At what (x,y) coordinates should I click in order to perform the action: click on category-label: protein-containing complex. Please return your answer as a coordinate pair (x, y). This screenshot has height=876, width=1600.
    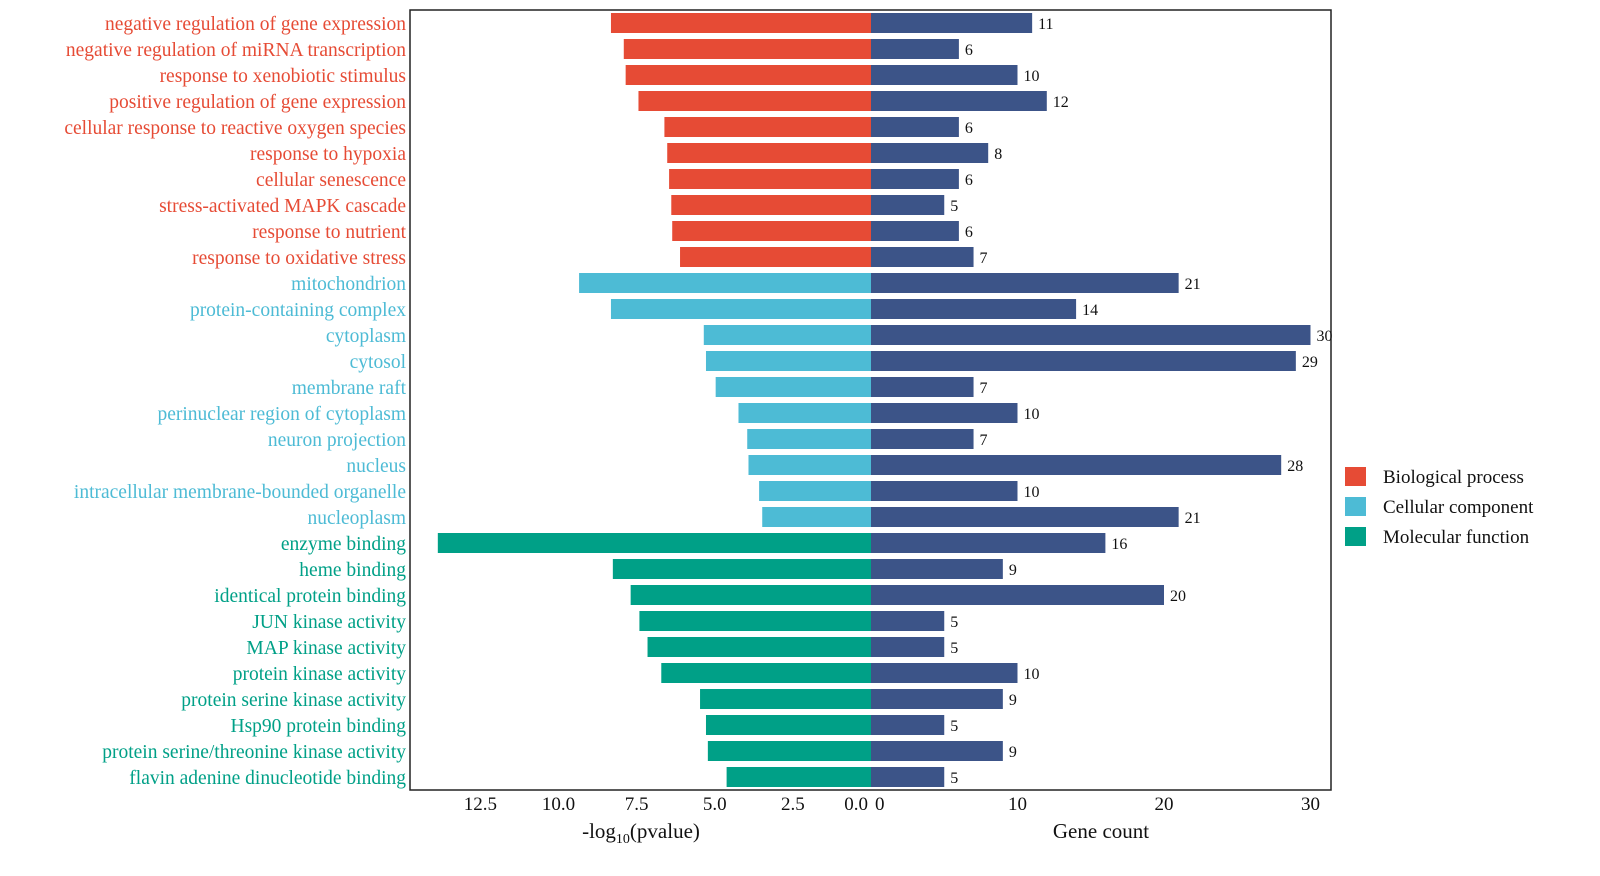
    Looking at the image, I should click on (298, 310).